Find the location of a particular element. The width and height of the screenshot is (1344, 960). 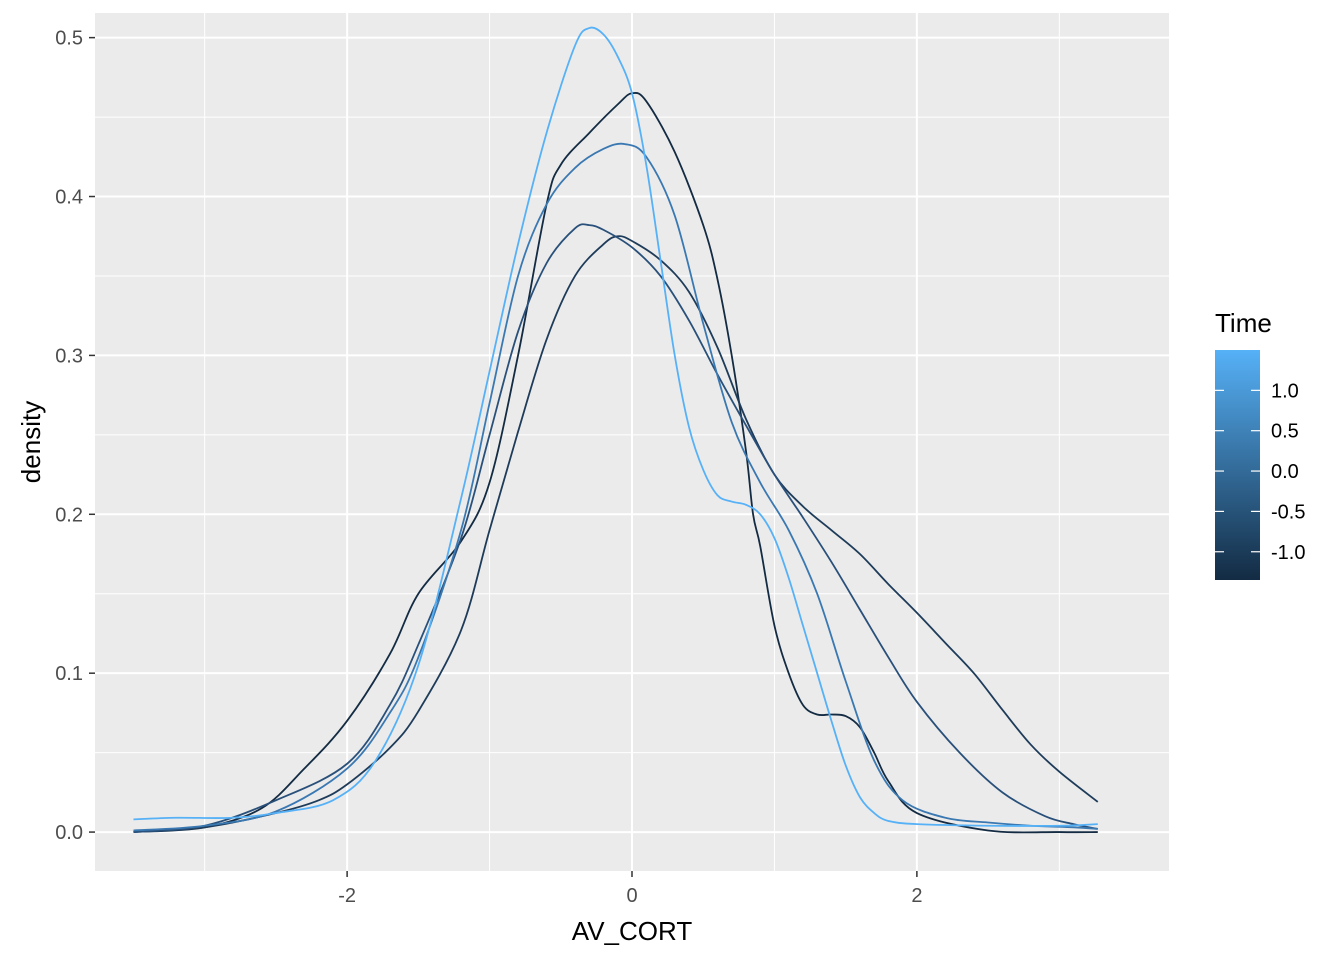

legend-label: 0.0 is located at coordinates (1285, 472).